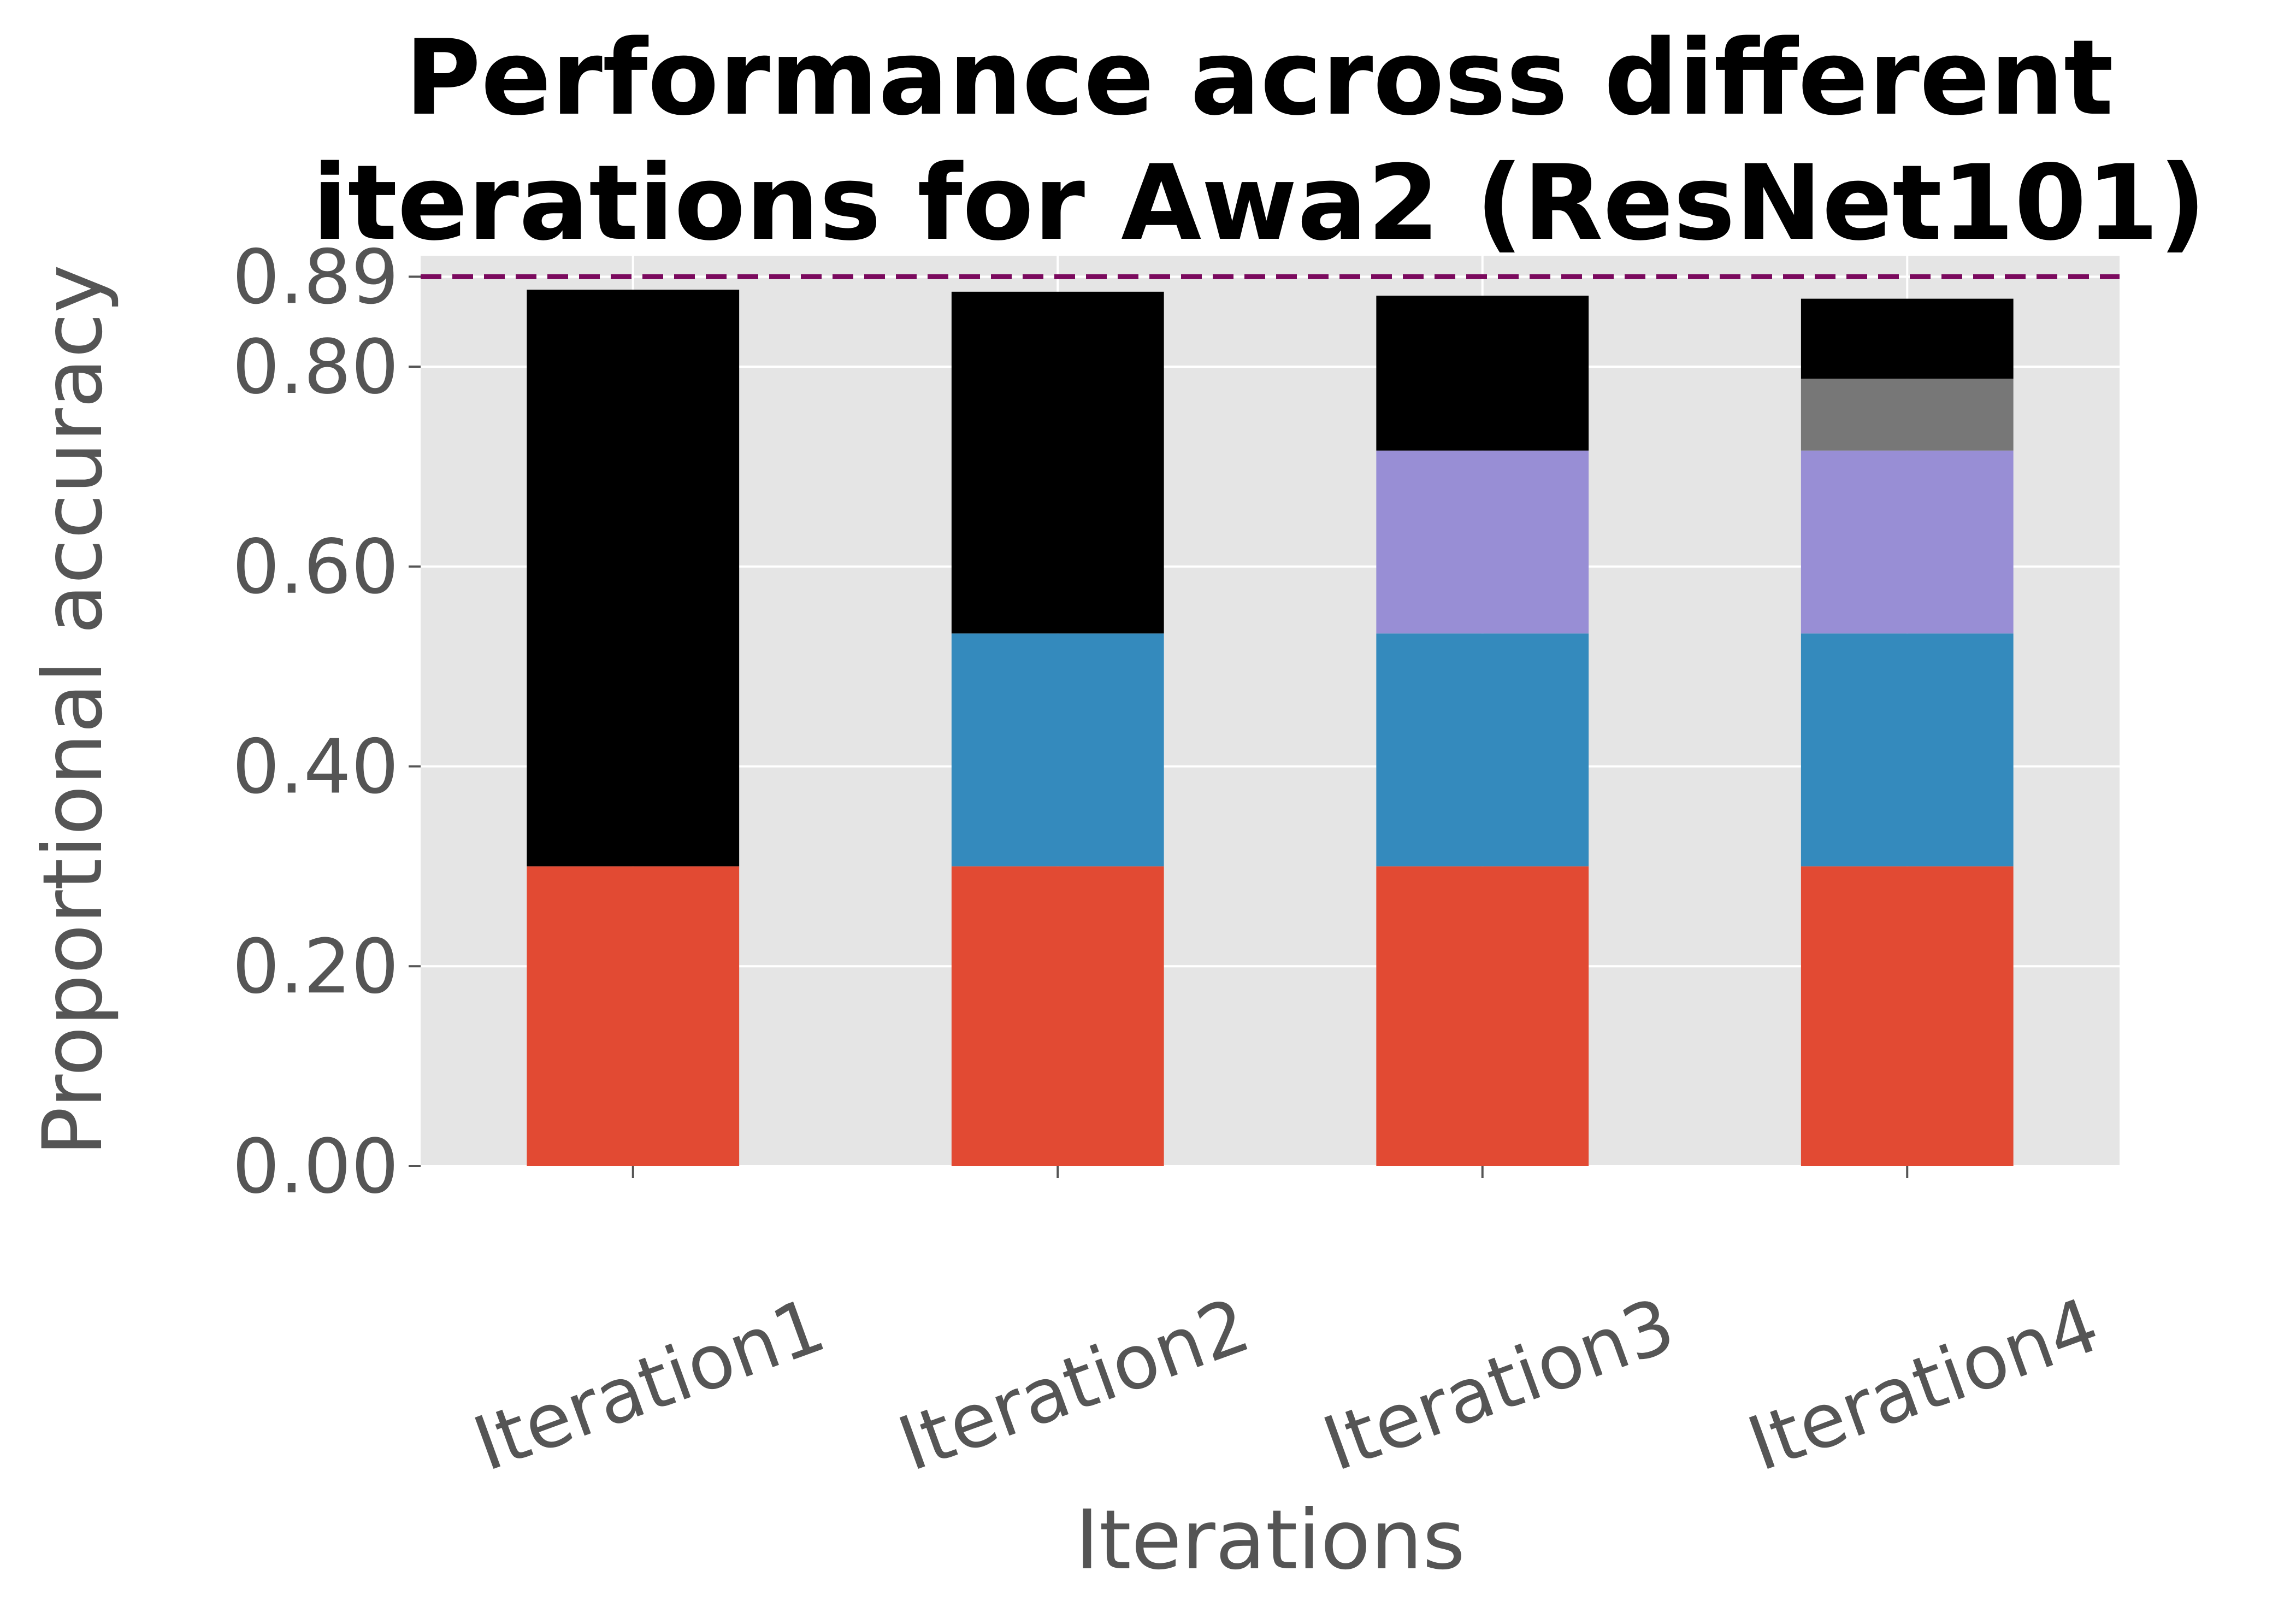  Describe the element at coordinates (1908, 542) in the screenshot. I see `bar-segment3-iteration4` at that location.